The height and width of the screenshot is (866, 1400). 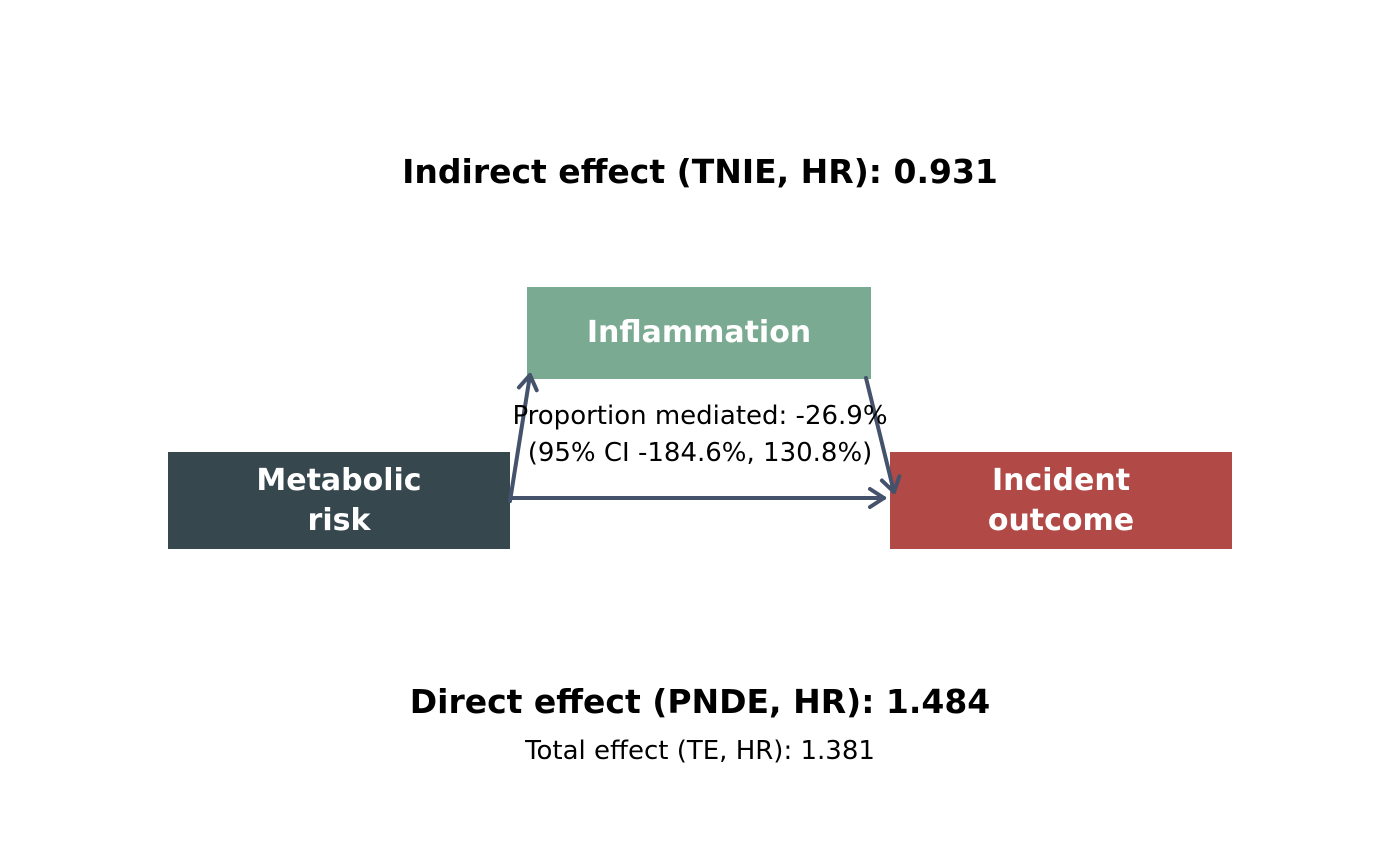 I want to click on mediator-label: Inflammation, so click(x=699, y=332).